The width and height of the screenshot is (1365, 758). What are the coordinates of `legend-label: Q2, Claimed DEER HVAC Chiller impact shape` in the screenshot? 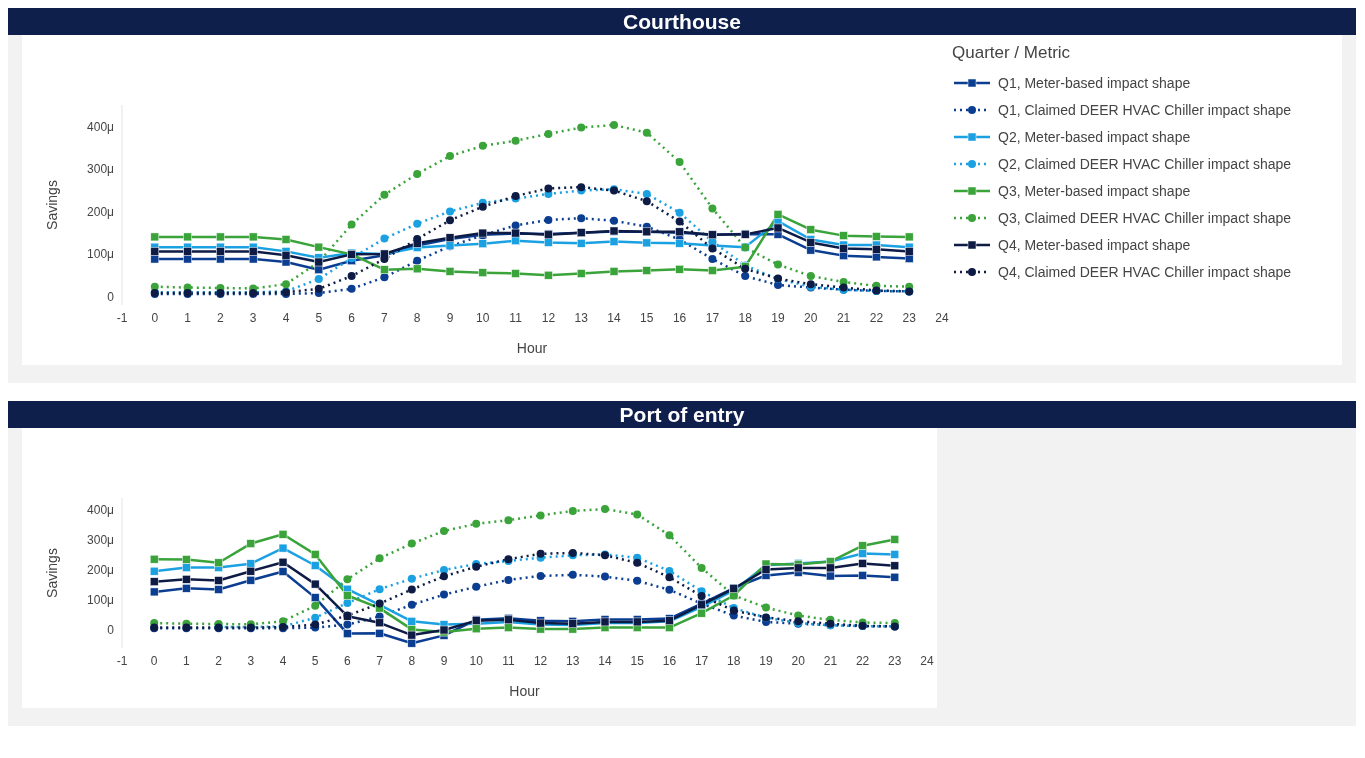 It's located at (1145, 163).